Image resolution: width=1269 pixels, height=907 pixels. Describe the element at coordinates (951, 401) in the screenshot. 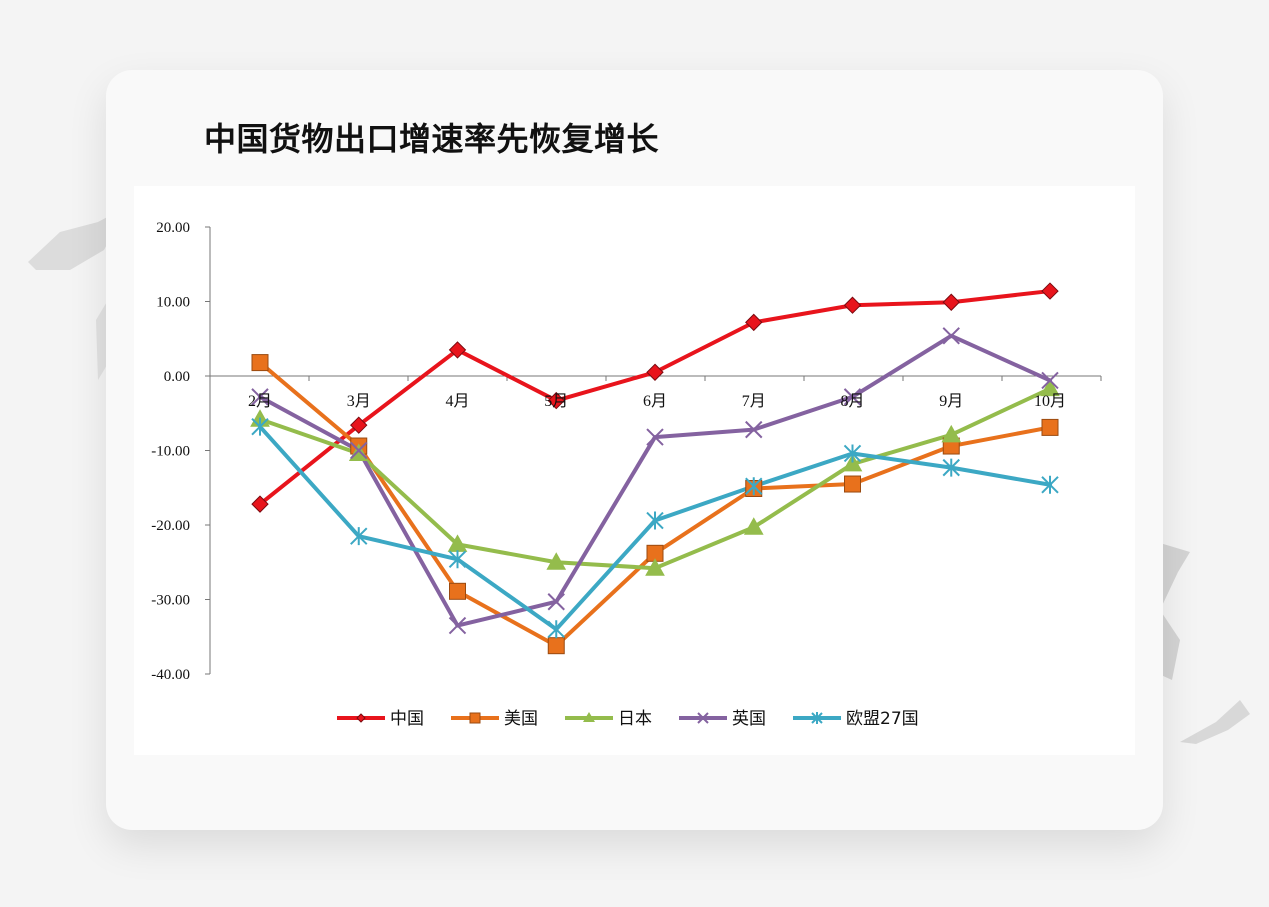

I see `x-tick-label: 9月` at that location.